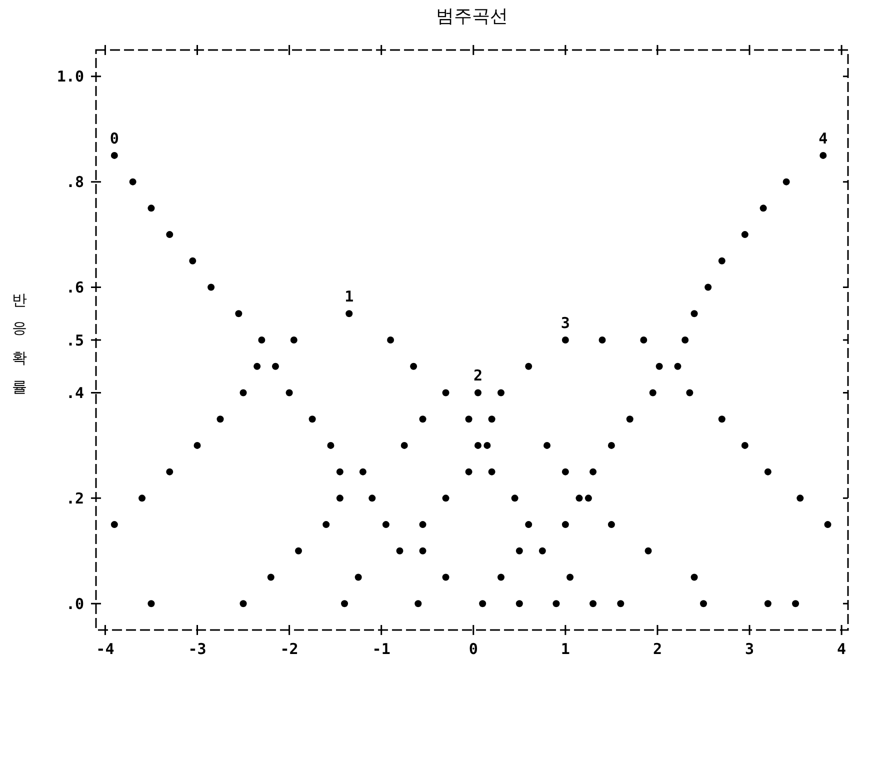 The image size is (882, 778). I want to click on x-tick-label: -1, so click(381, 649).